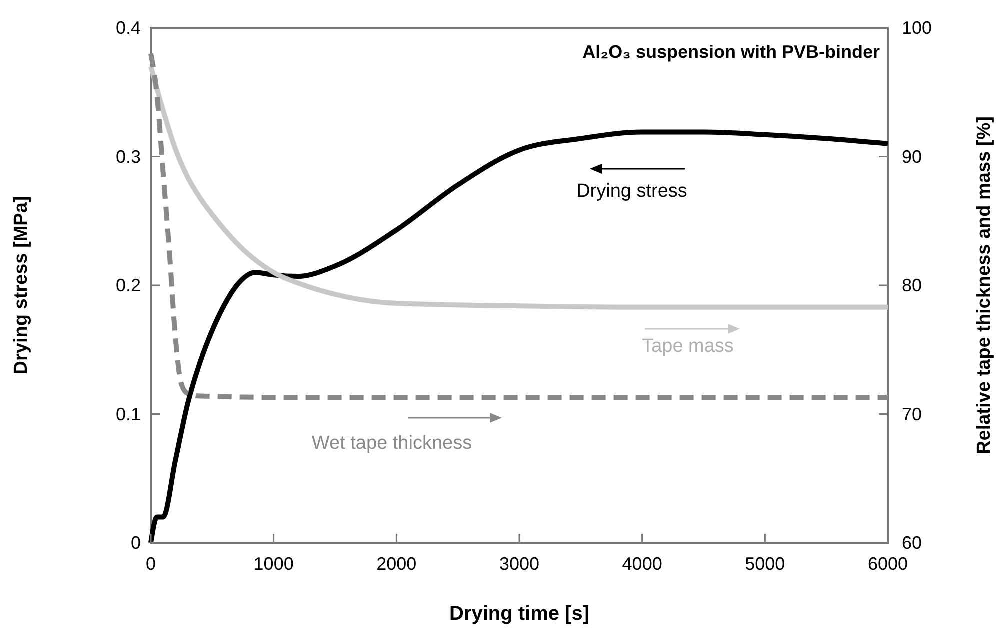 The height and width of the screenshot is (637, 996). What do you see at coordinates (128, 156) in the screenshot?
I see `y-tick-label: 0.3` at bounding box center [128, 156].